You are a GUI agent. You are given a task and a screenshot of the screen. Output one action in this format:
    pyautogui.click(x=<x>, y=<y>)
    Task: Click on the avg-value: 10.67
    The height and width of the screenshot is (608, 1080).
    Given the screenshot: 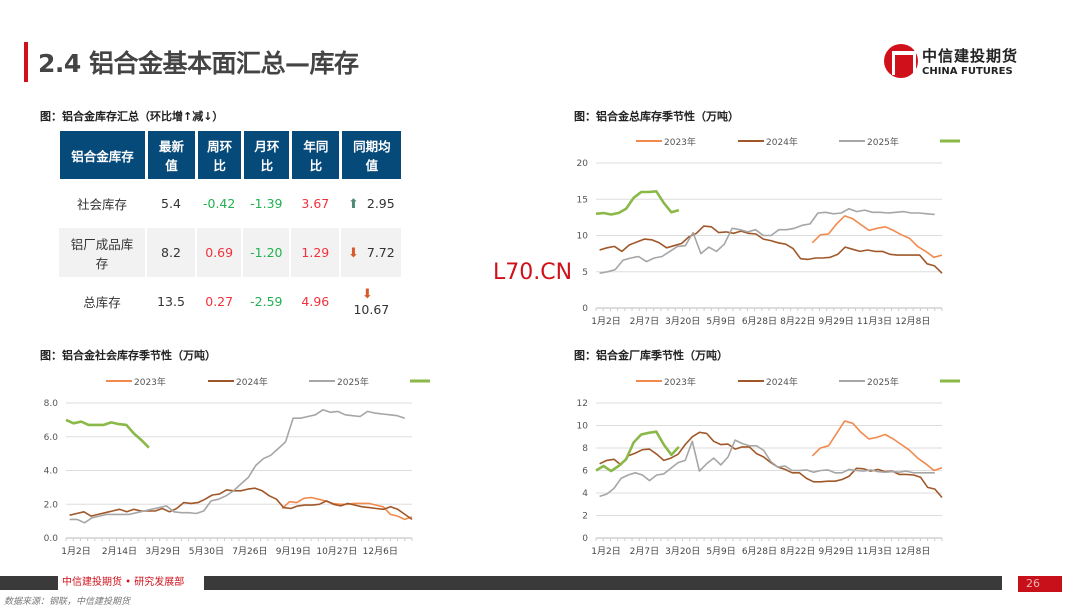 What is the action you would take?
    pyautogui.click(x=371, y=309)
    